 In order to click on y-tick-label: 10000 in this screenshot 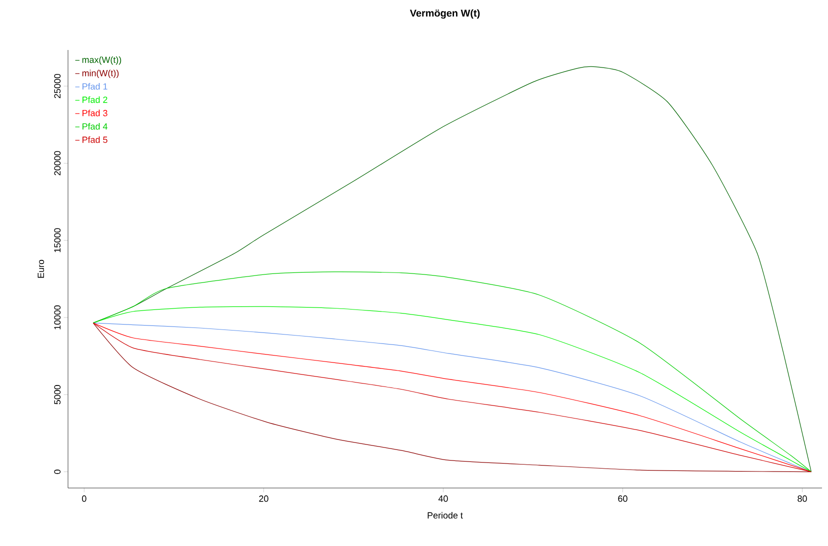, I will do `click(57, 317)`.